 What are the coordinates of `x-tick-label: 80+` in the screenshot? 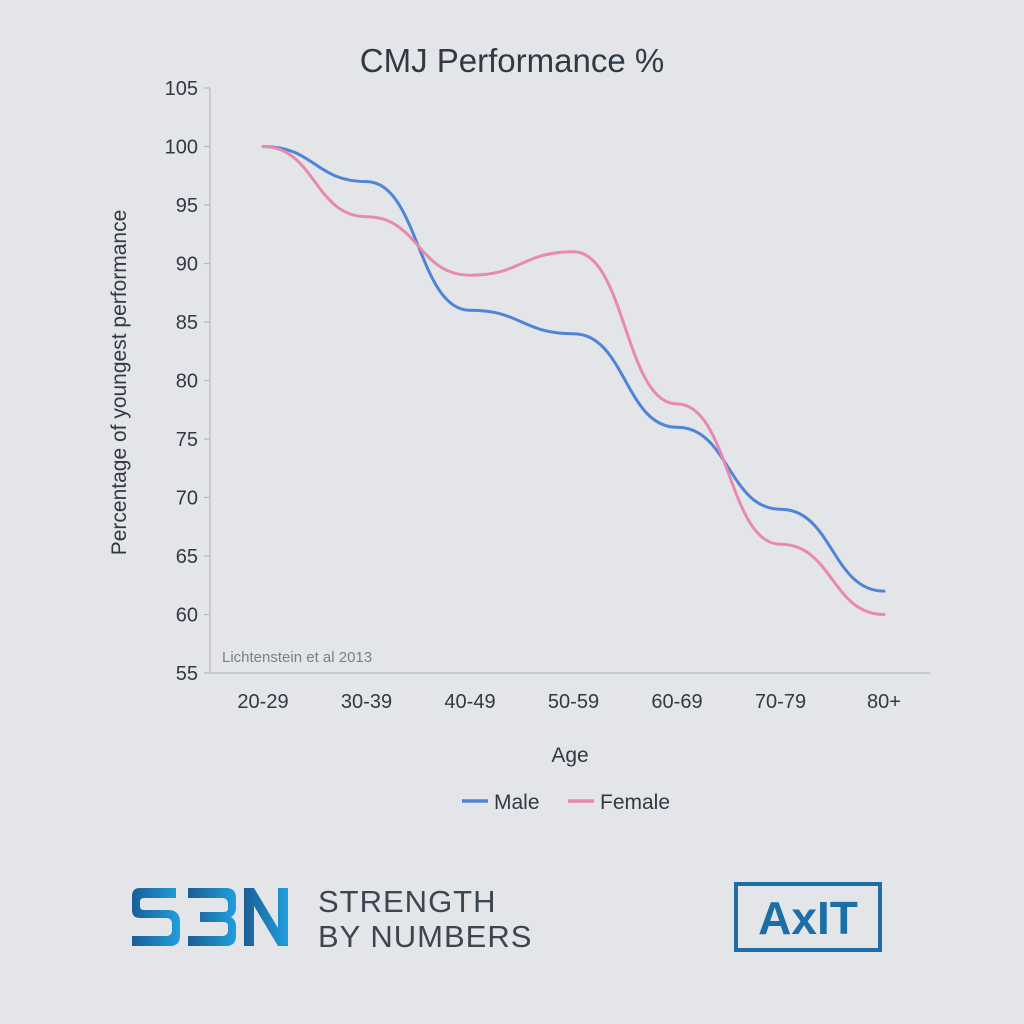 It's located at (884, 702).